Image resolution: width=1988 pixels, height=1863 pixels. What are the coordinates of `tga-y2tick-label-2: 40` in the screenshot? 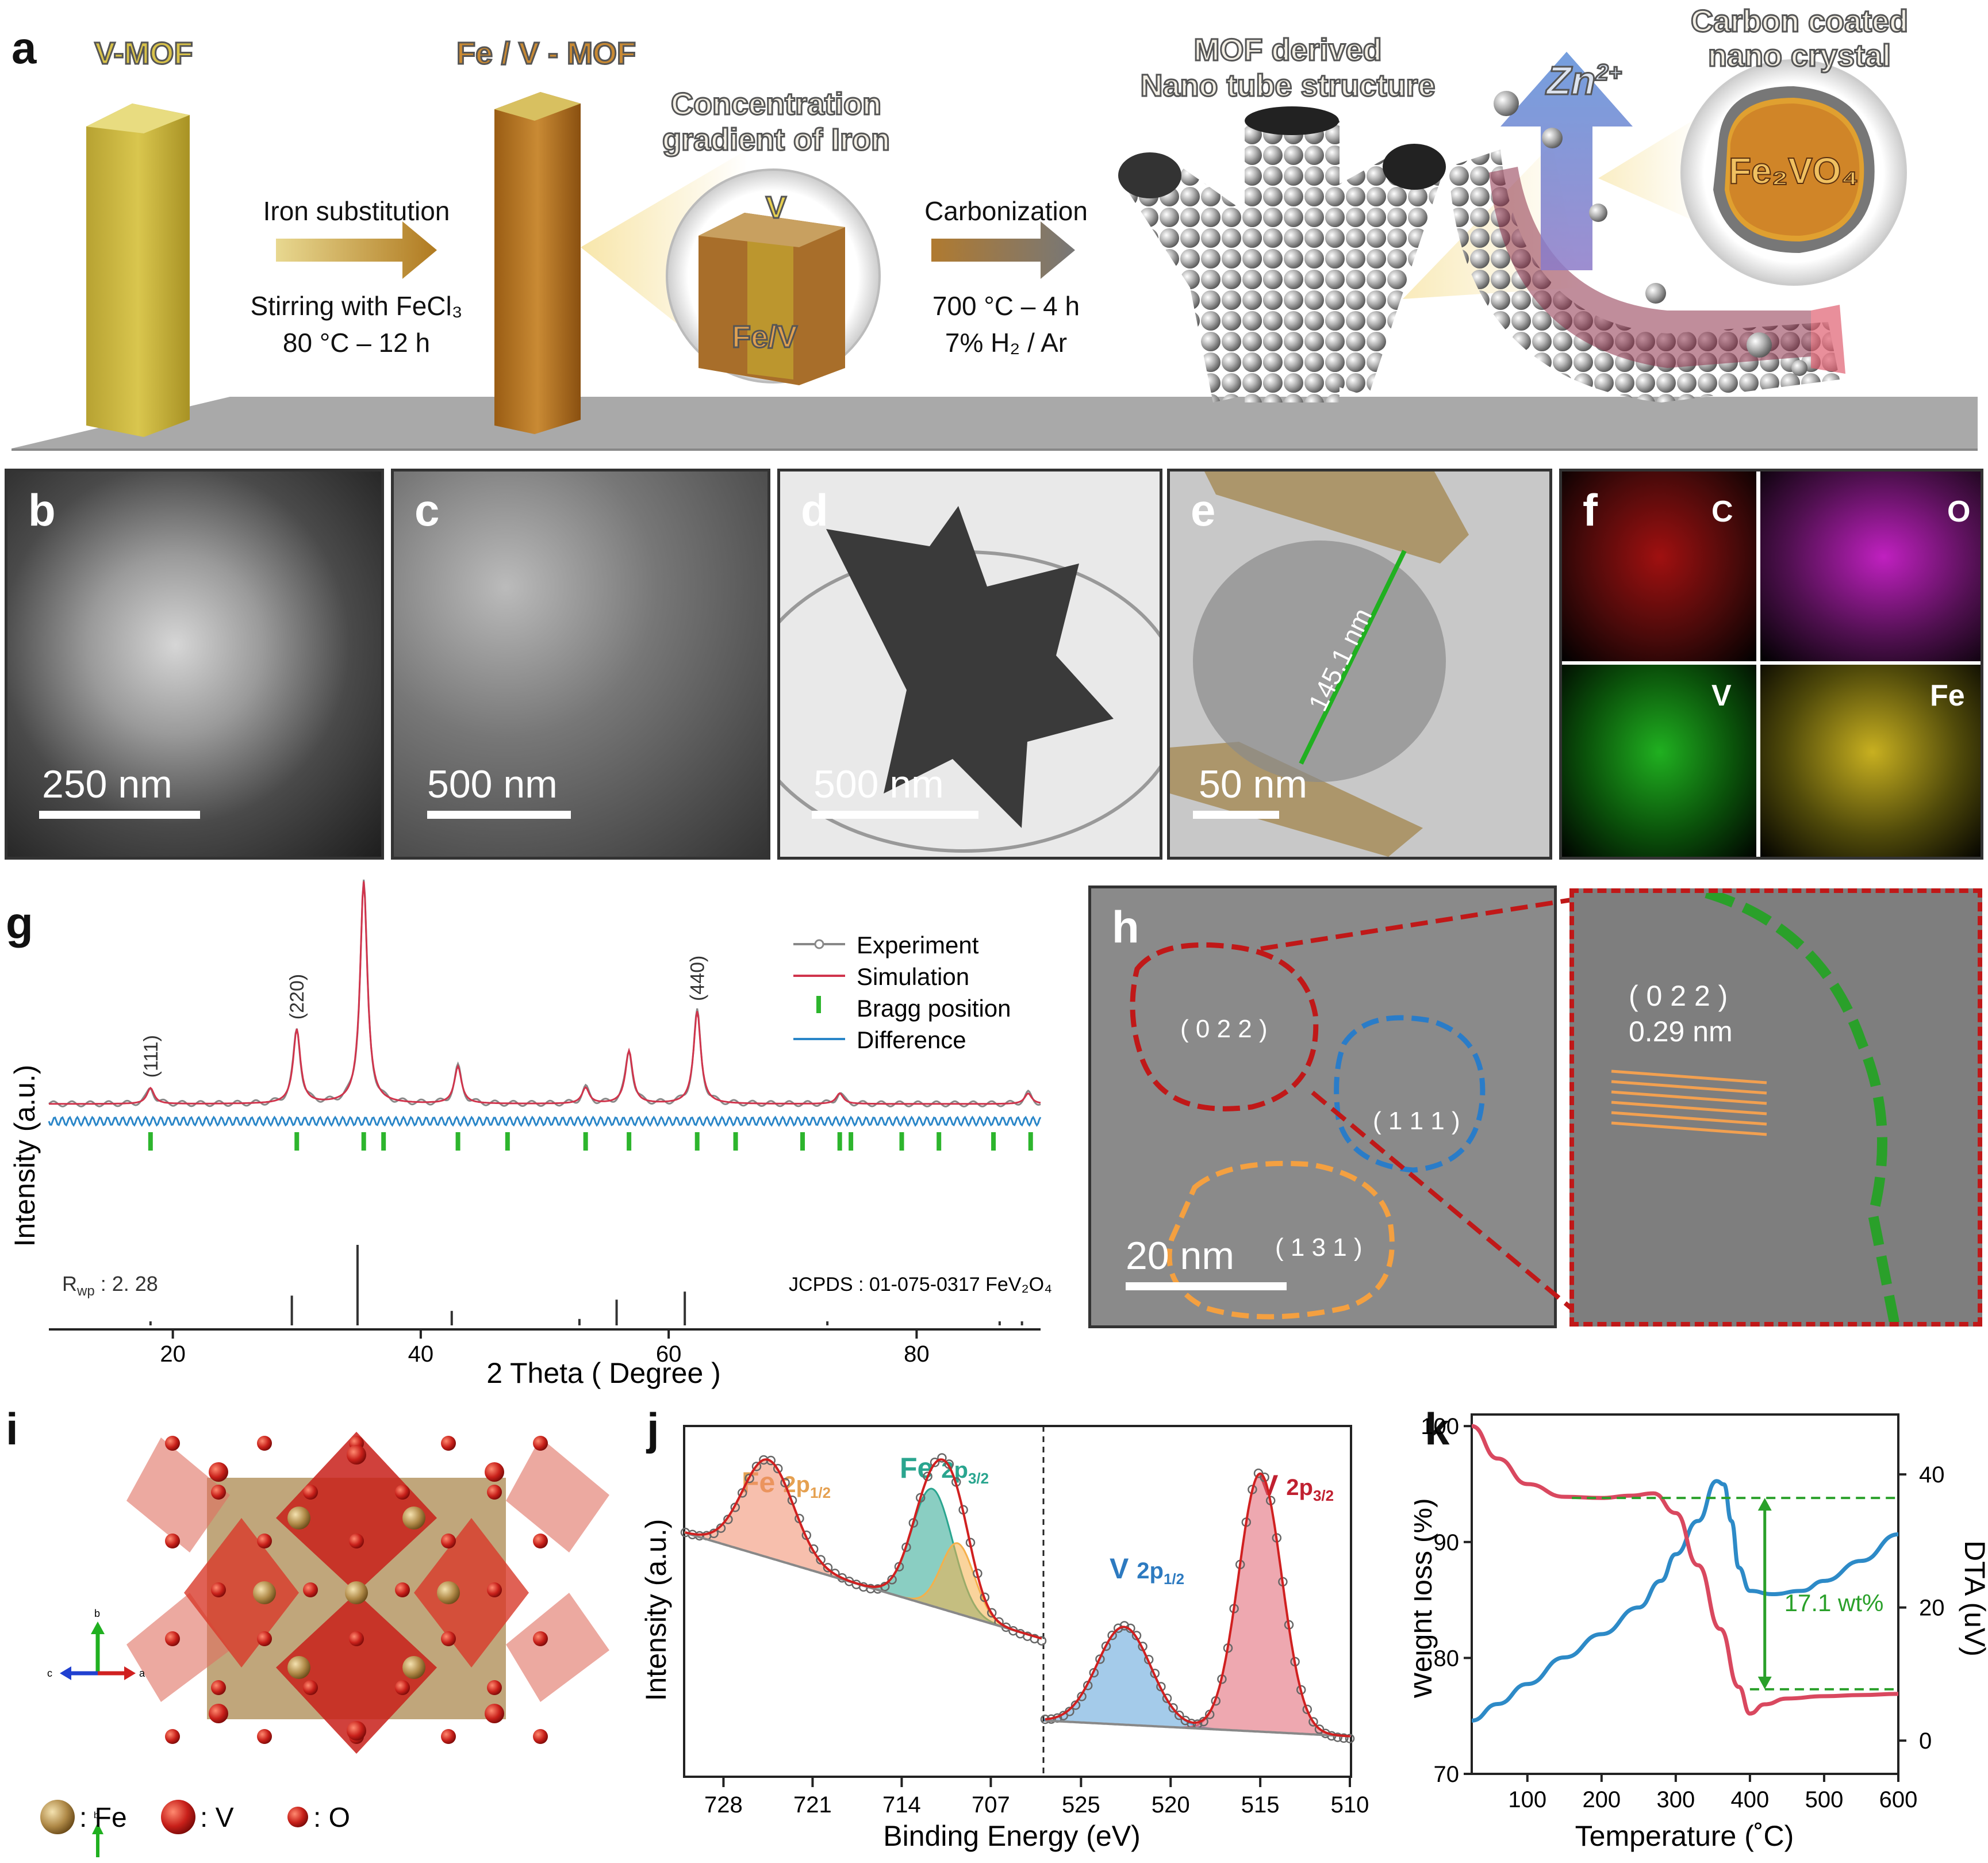 It's located at (1932, 1475).